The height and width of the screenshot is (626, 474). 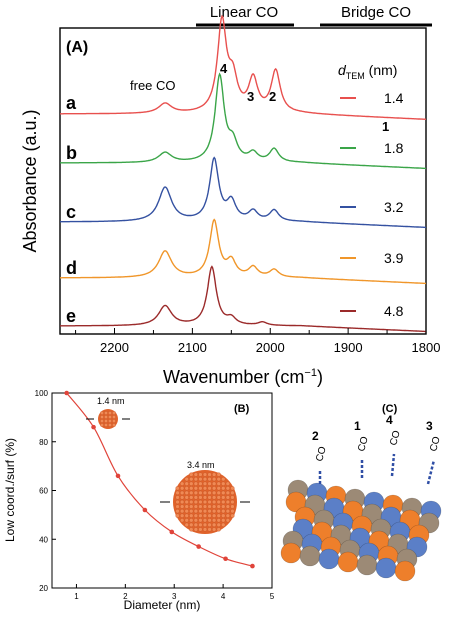 I want to click on dtem-subscript: TEM, so click(x=355, y=76).